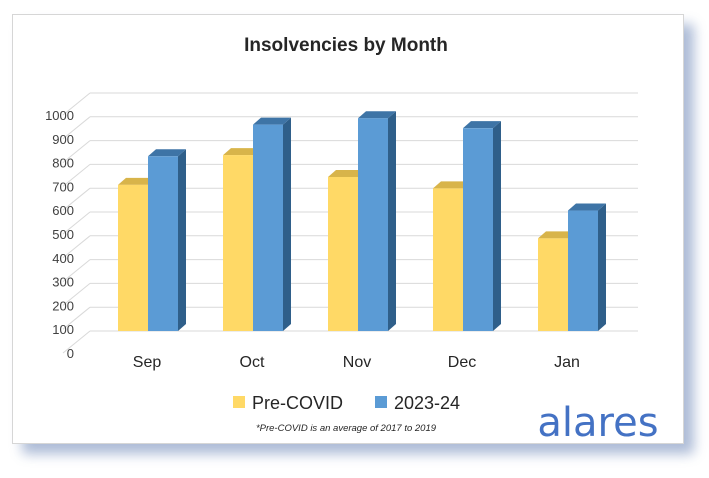 Image resolution: width=709 pixels, height=478 pixels. What do you see at coordinates (297, 403) in the screenshot?
I see `legend-label-pre-covid: Pre-COVID` at bounding box center [297, 403].